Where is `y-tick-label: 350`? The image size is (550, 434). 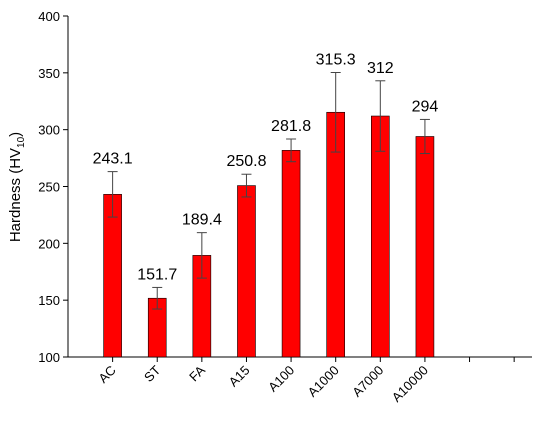
y-tick-label: 350 is located at coordinates (49, 73).